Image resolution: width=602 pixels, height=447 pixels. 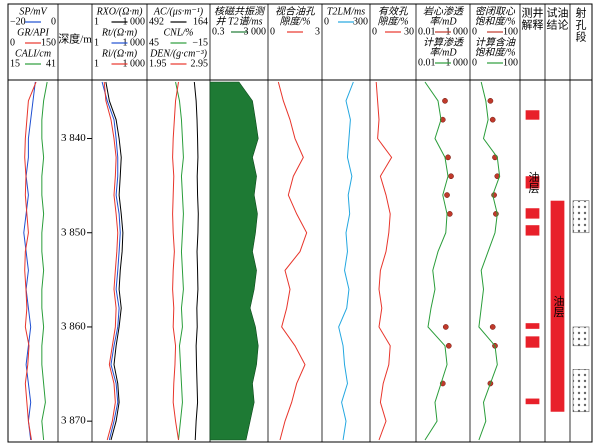 I want to click on curve-name: 隙度/%, so click(x=294, y=21).